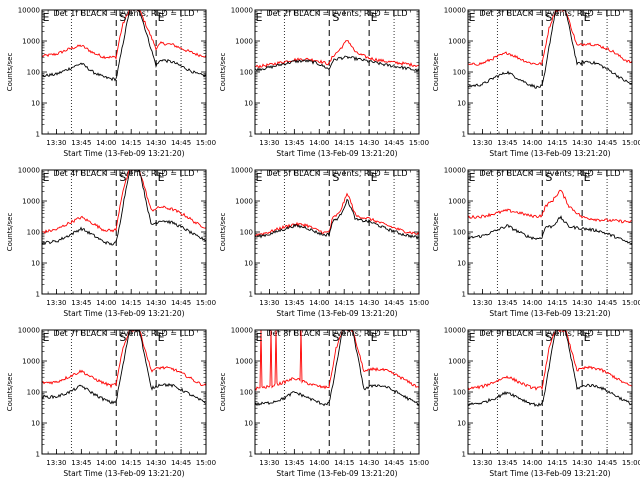 The width and height of the screenshot is (640, 480). What do you see at coordinates (244, 42) in the screenshot?
I see `y-tick-label: 1000` at bounding box center [244, 42].